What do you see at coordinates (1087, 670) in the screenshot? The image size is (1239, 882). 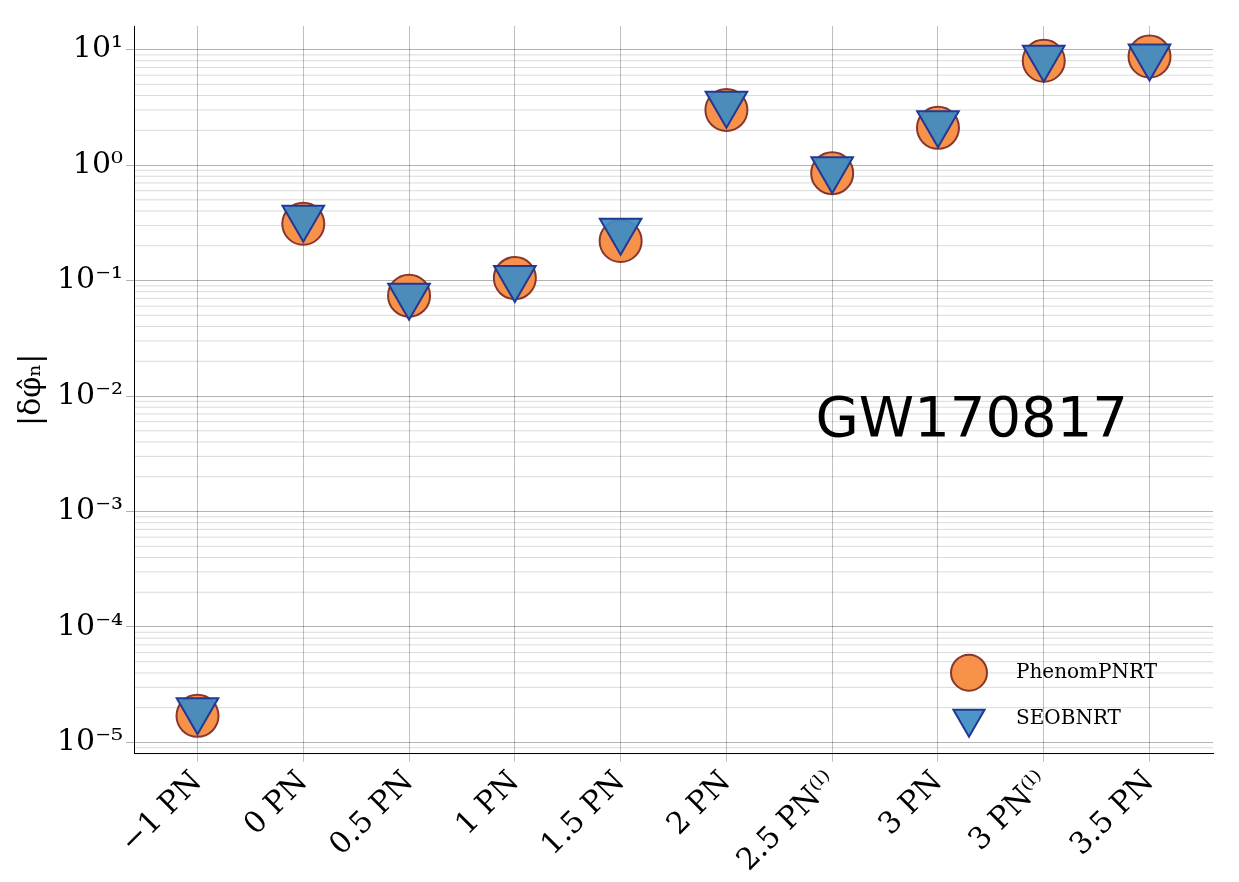 I see `legend-label: PhenomPNRT` at bounding box center [1087, 670].